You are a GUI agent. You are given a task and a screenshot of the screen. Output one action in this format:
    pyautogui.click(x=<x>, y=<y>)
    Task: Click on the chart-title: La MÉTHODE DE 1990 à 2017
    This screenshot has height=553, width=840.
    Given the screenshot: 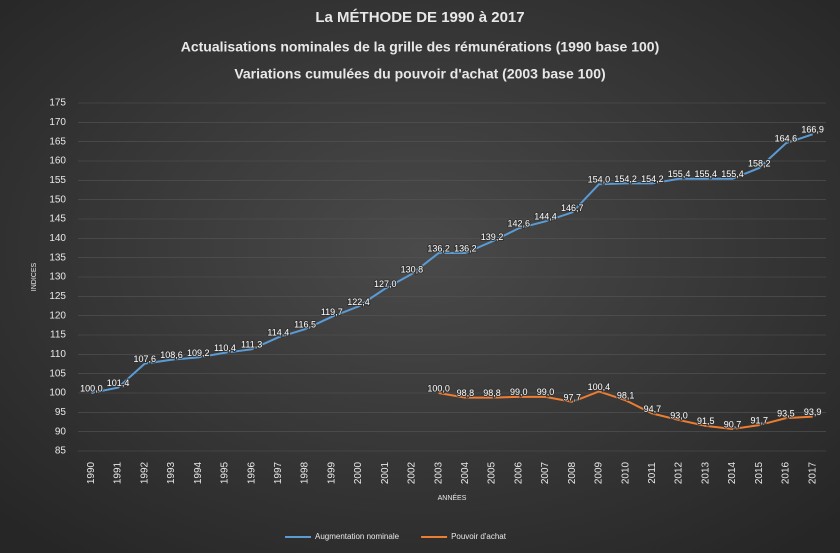 What is the action you would take?
    pyautogui.click(x=419, y=17)
    